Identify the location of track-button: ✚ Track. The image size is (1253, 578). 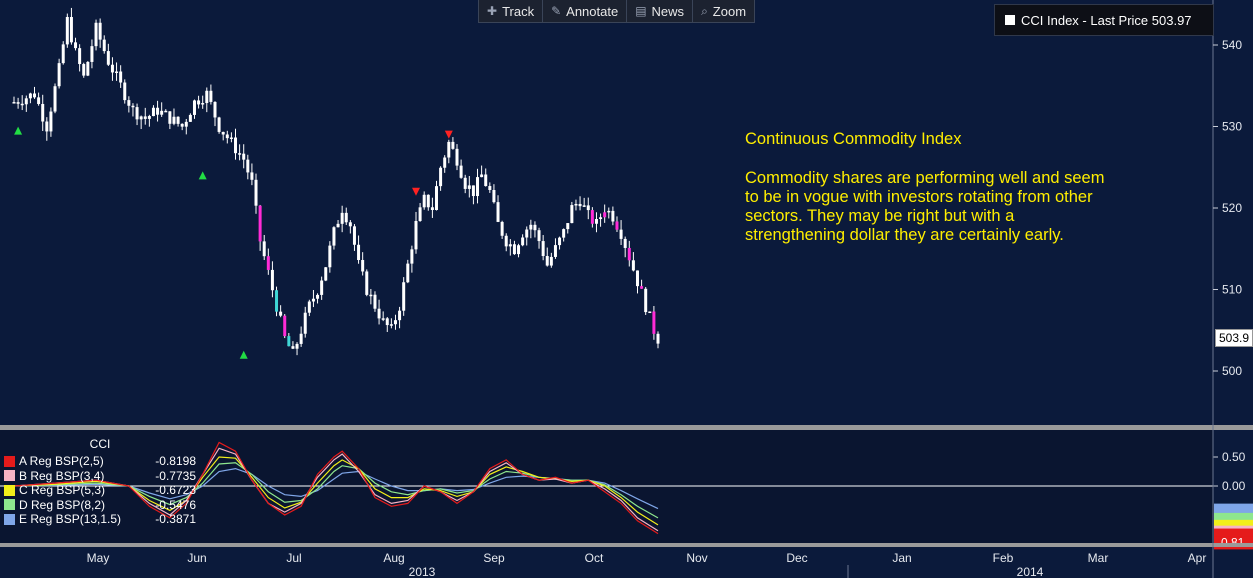
(511, 11).